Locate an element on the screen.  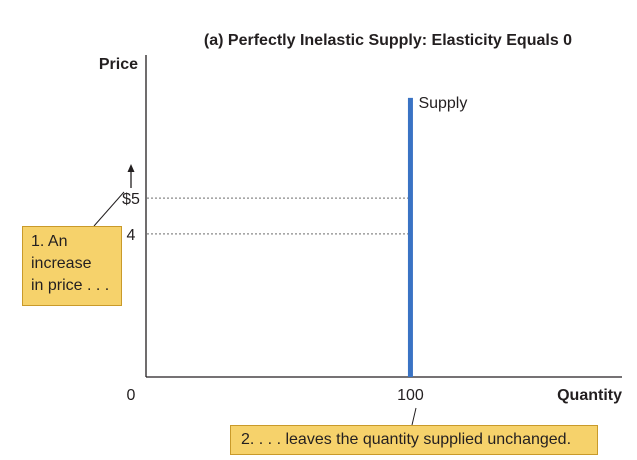
callout-price-increase: 1. An increase in price . . . is located at coordinates (72, 266).